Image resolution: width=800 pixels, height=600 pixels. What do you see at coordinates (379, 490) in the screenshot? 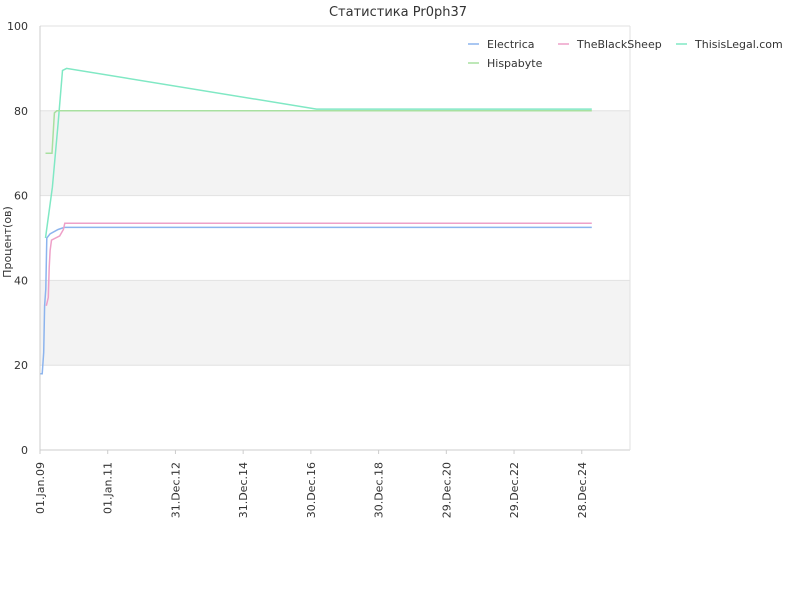
I see `x-tick-label: 30.Dec.18` at bounding box center [379, 490].